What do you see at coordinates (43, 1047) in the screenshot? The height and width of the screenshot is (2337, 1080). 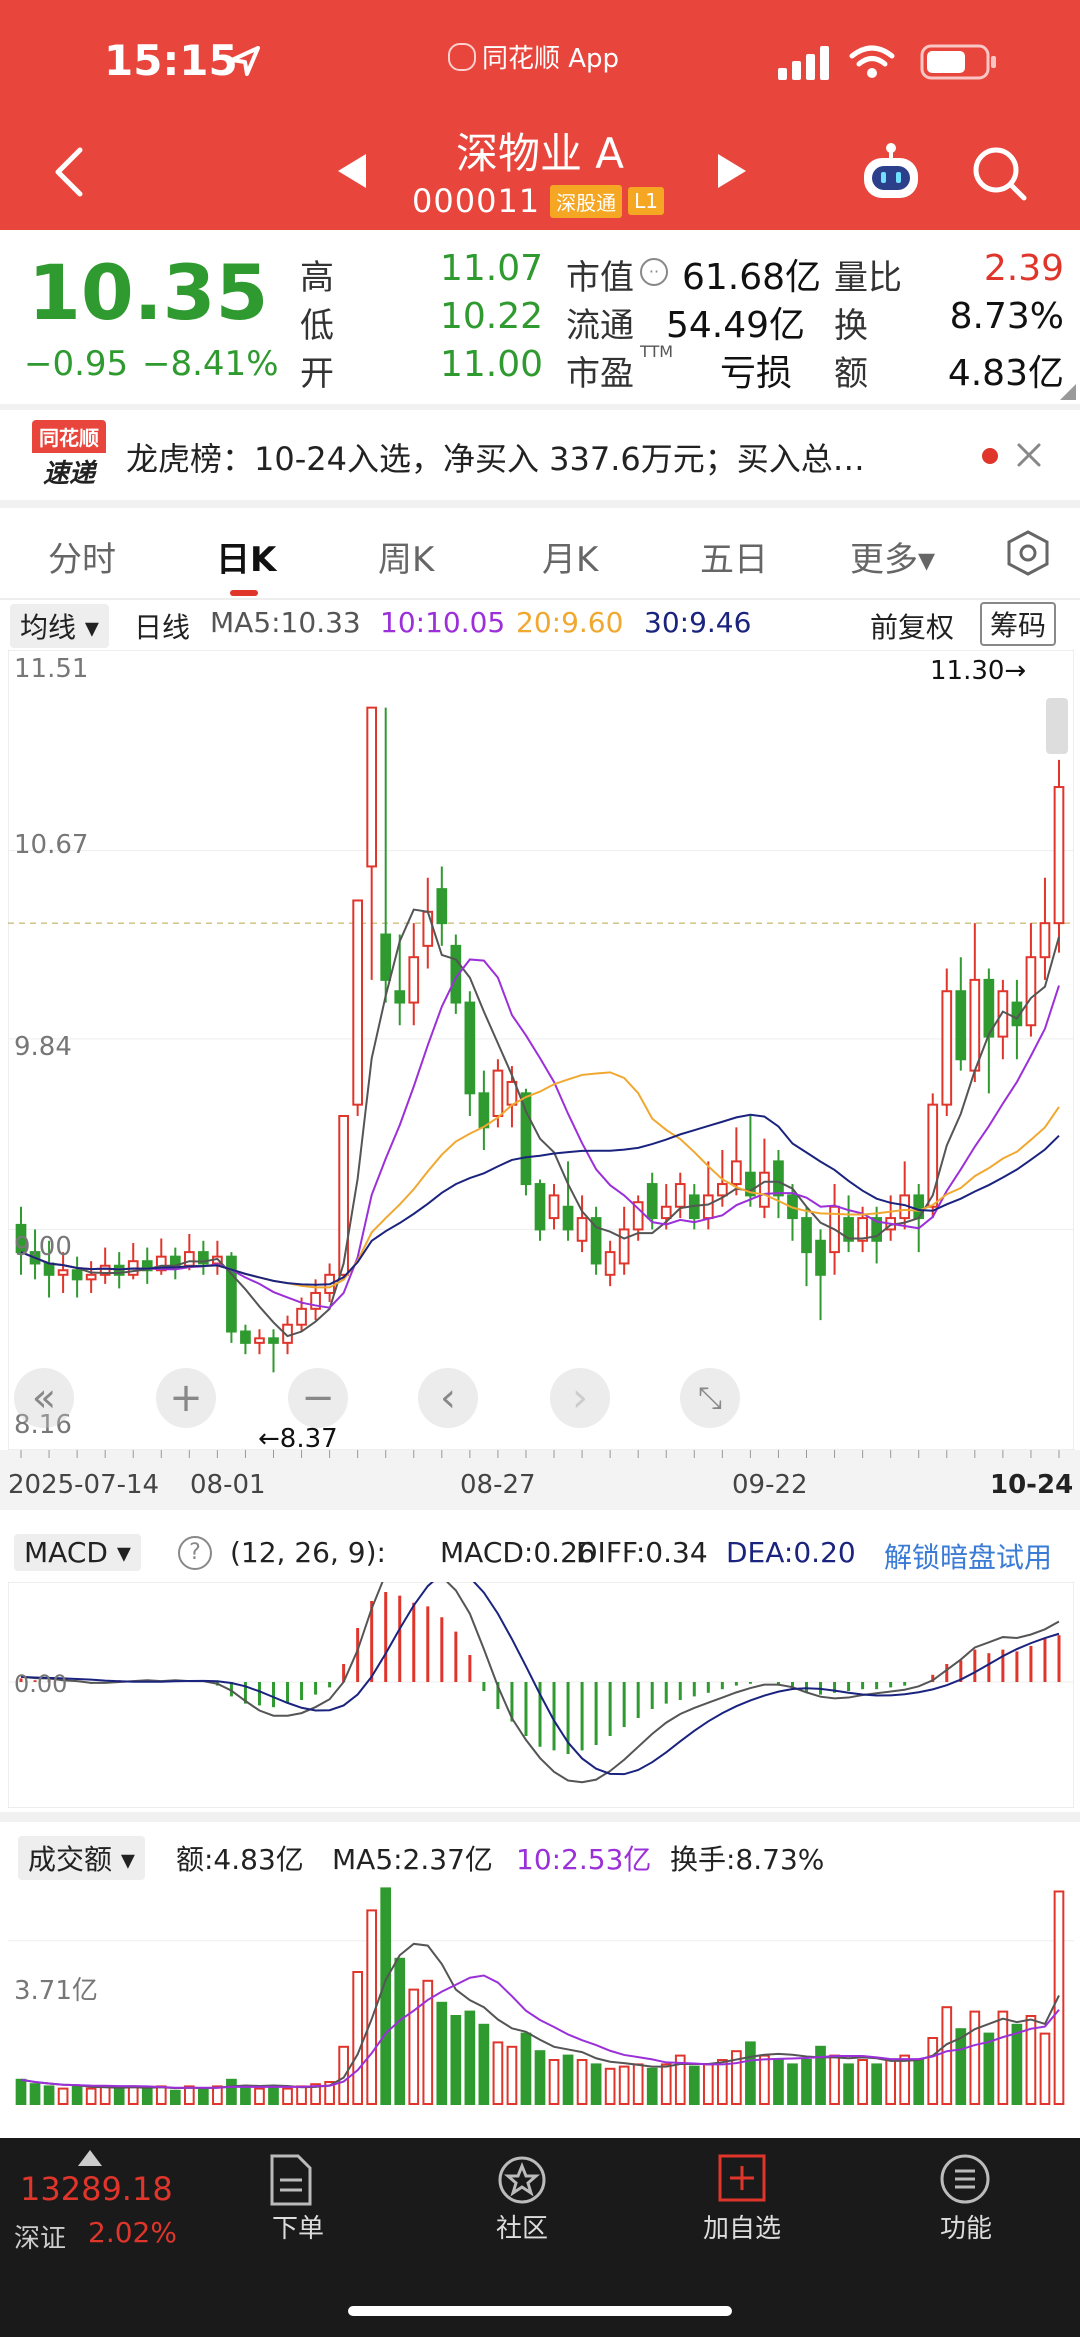 I see `y-label-3: 9.84` at bounding box center [43, 1047].